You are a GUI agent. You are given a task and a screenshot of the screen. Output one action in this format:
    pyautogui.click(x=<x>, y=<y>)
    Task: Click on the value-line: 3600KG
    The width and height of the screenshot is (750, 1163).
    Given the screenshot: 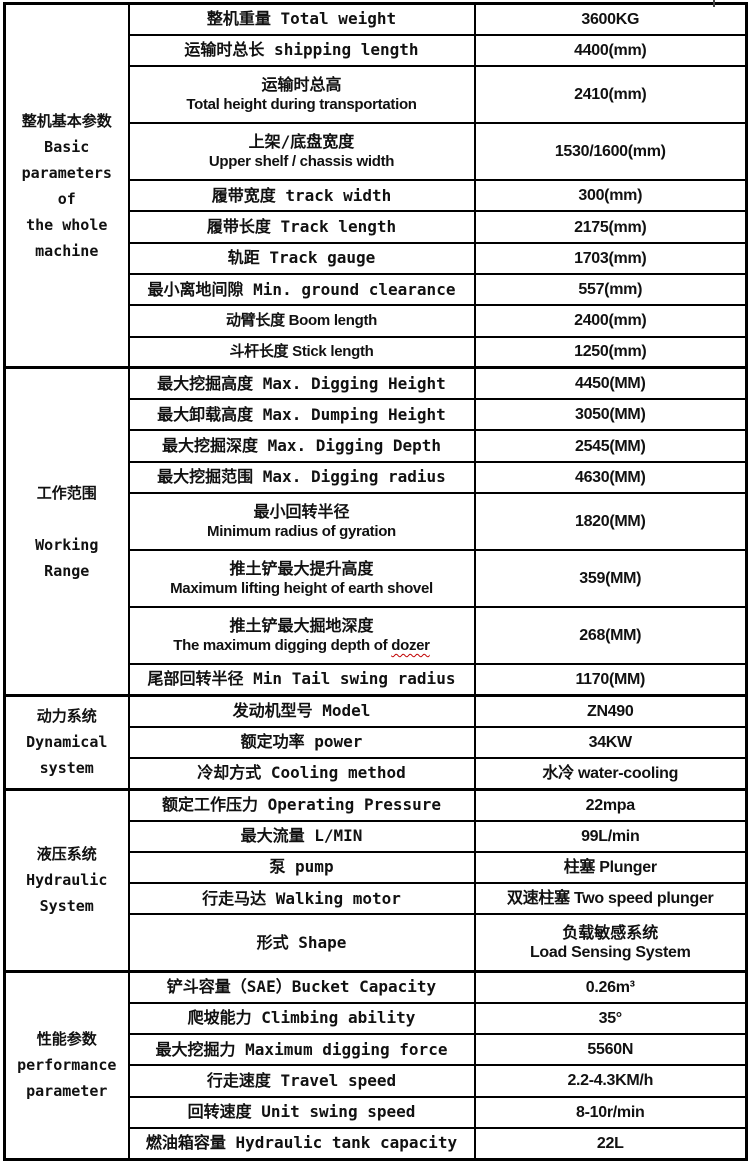 What is the action you would take?
    pyautogui.click(x=610, y=19)
    